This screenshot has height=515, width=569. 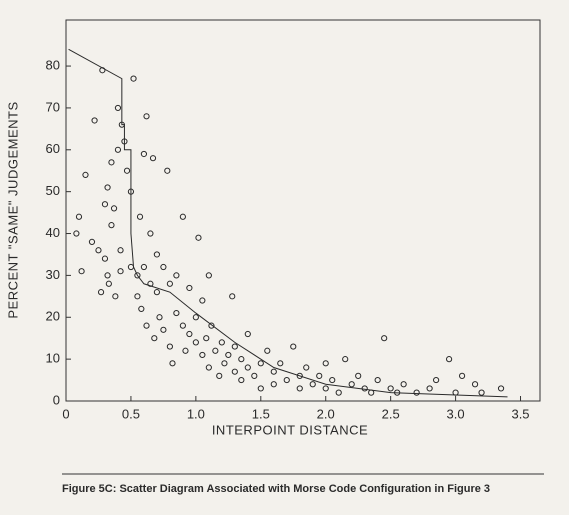 I want to click on x-tick-label: 3.0, so click(x=456, y=413).